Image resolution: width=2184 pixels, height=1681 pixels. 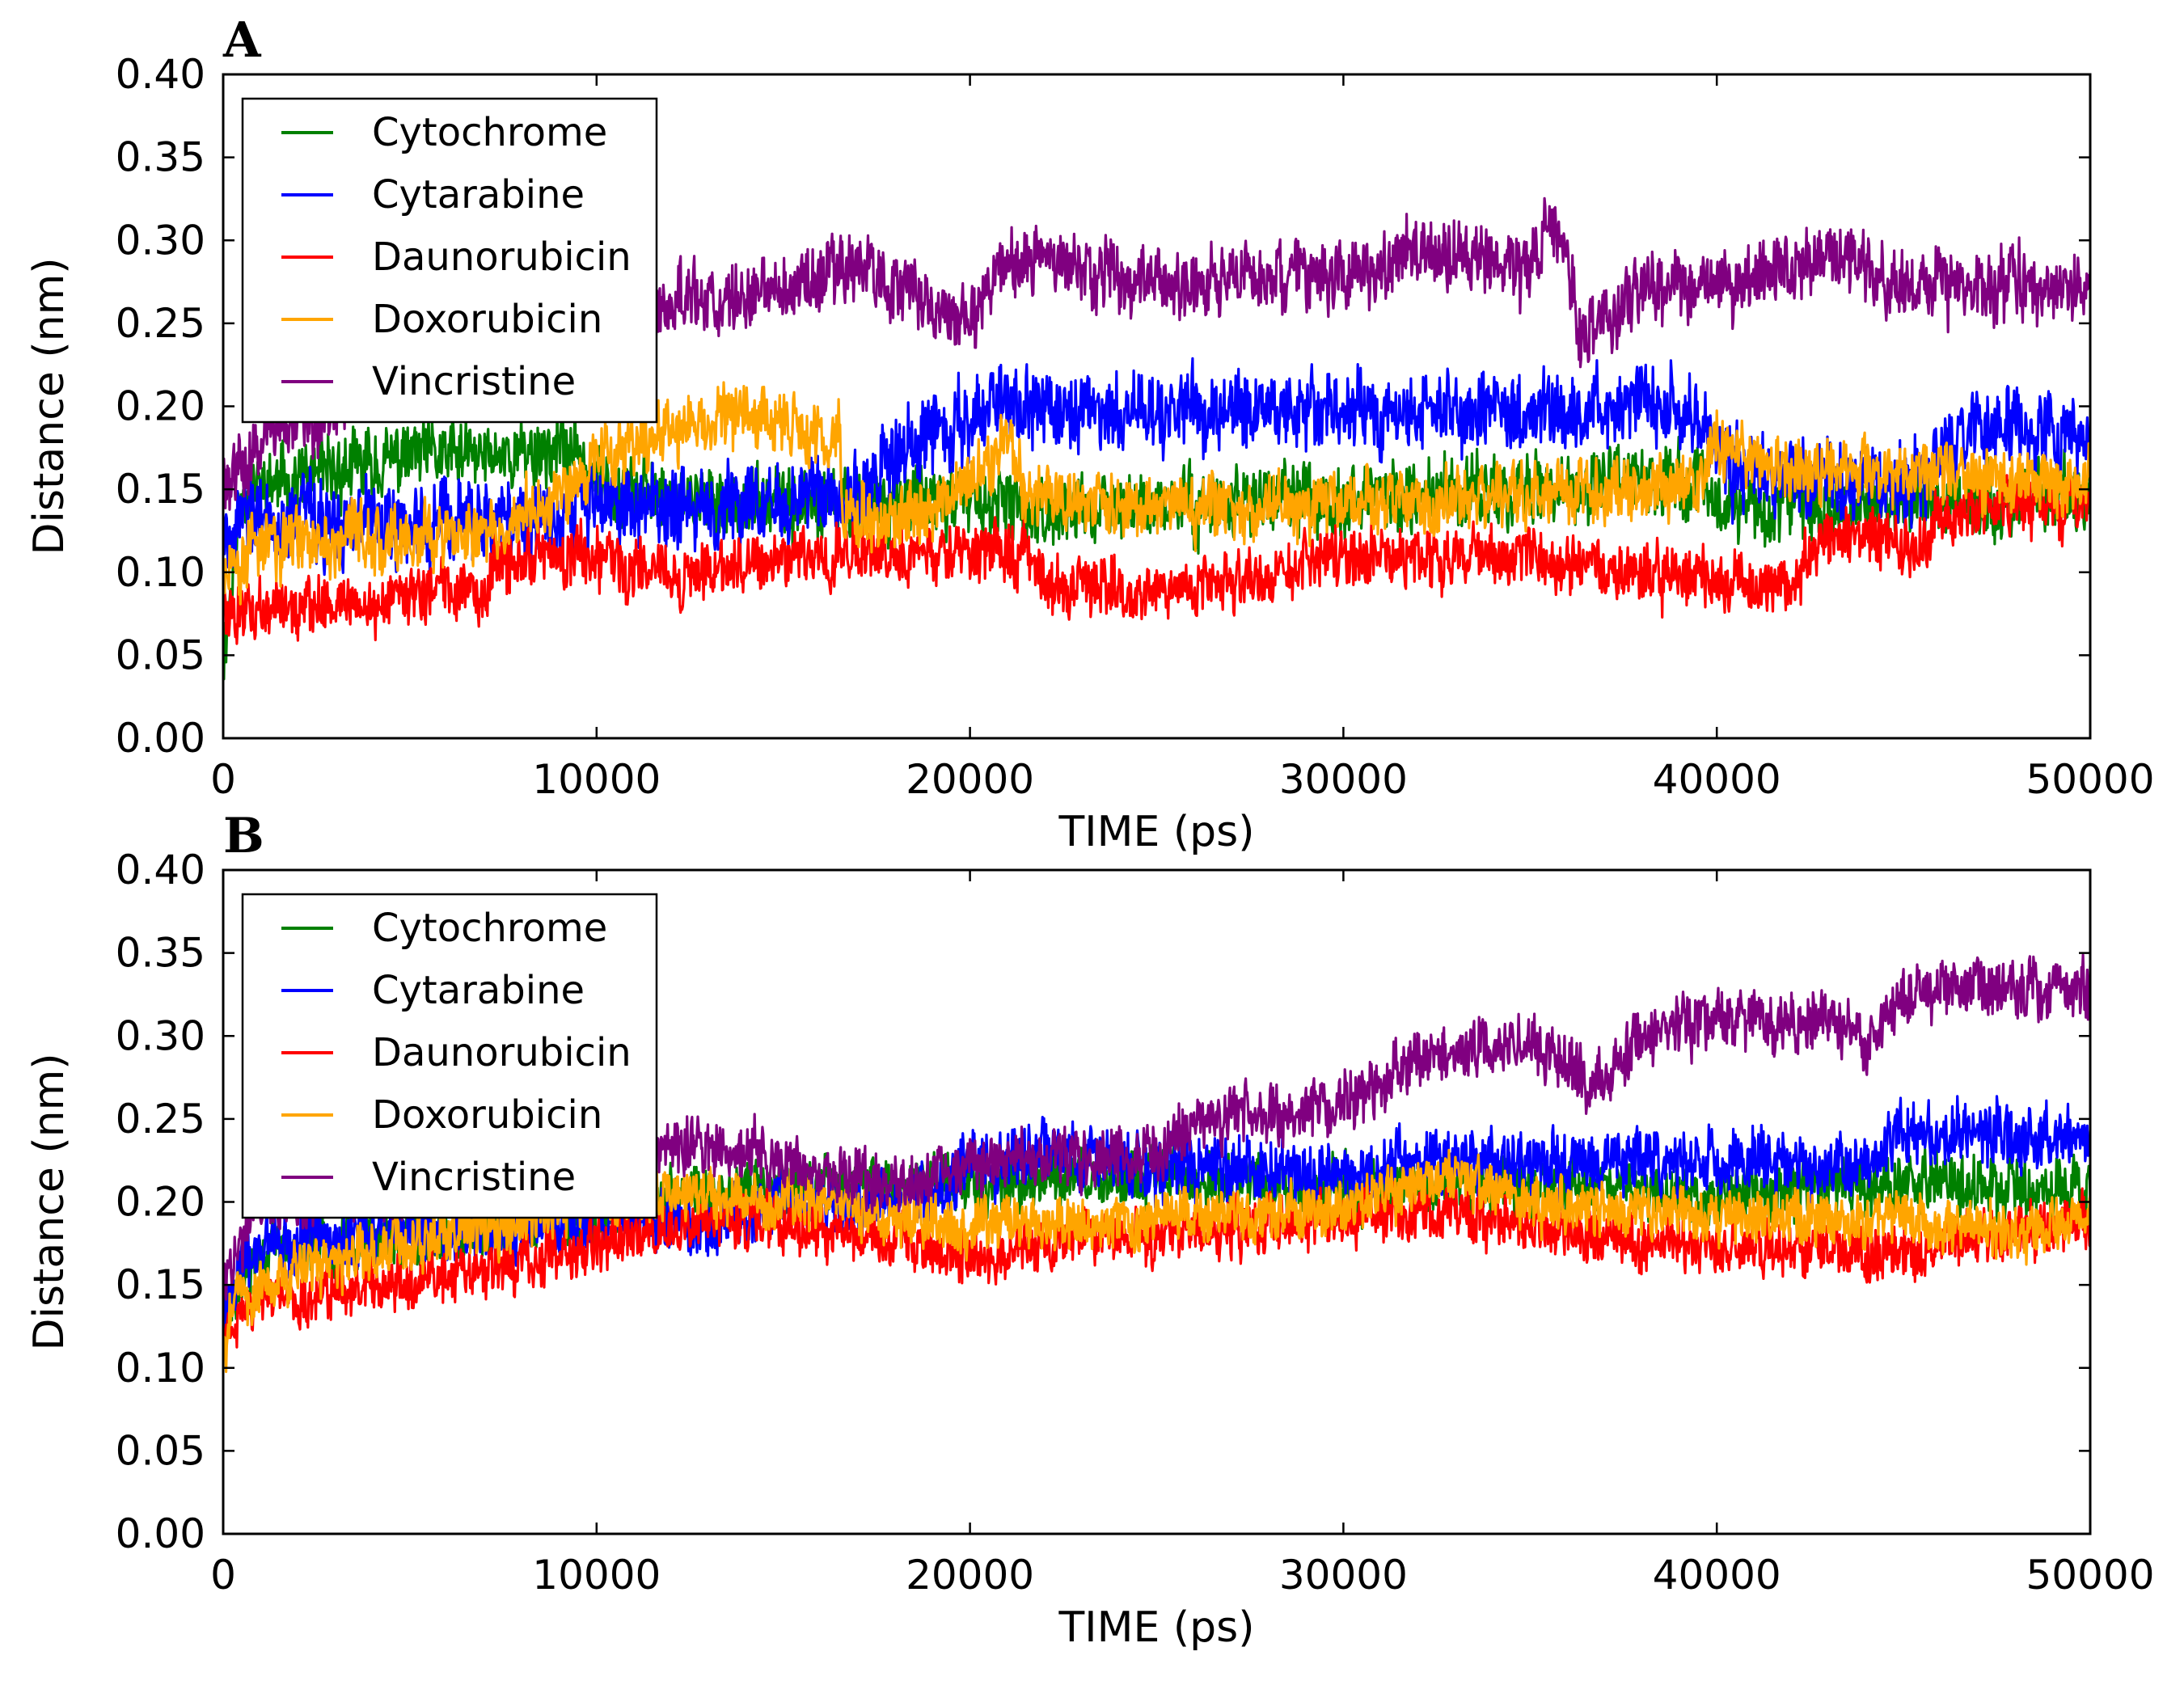 I want to click on series-line-doxorubicin, so click(x=1156, y=493).